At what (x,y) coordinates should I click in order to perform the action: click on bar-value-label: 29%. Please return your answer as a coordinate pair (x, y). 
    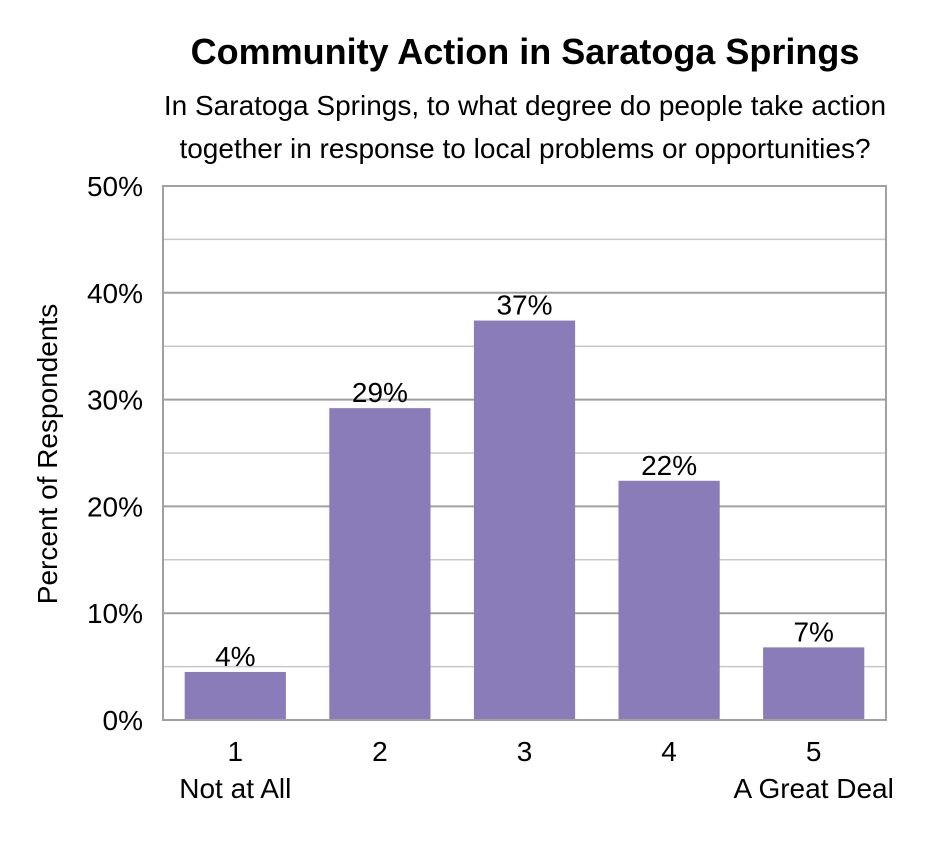
    Looking at the image, I should click on (380, 392).